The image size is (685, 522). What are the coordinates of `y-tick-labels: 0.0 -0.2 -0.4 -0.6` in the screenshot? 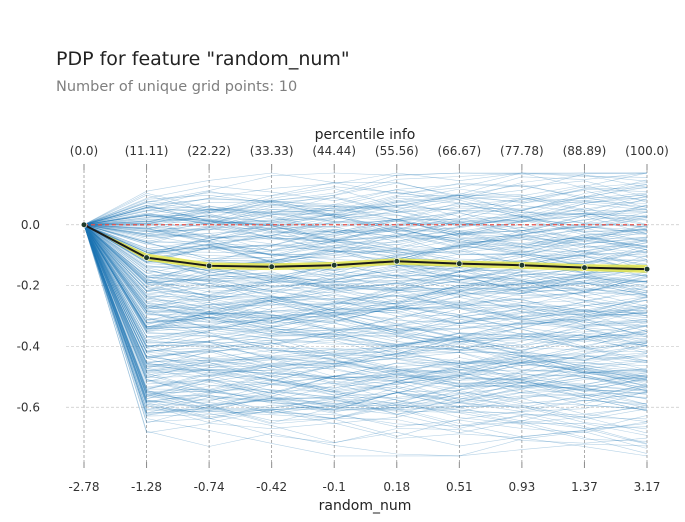 It's located at (28, 316).